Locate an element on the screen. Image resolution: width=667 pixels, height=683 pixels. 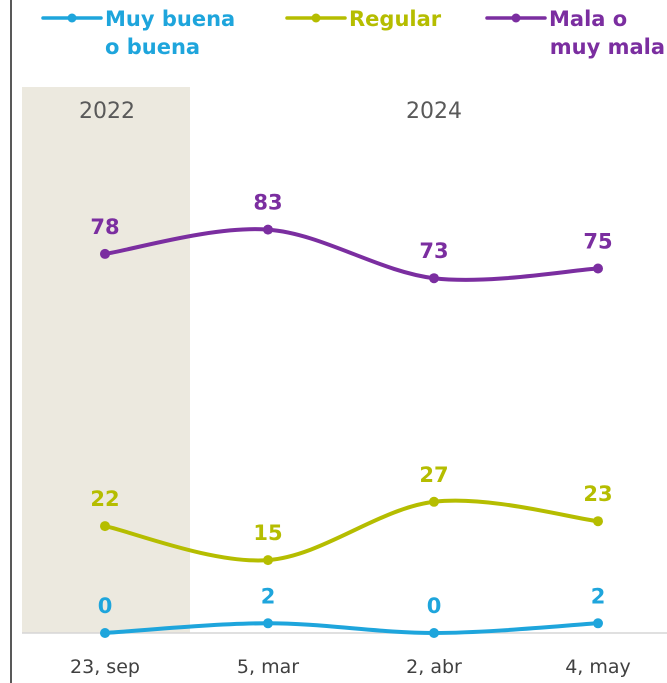
period-label-2022: 2022 is located at coordinates (107, 111).